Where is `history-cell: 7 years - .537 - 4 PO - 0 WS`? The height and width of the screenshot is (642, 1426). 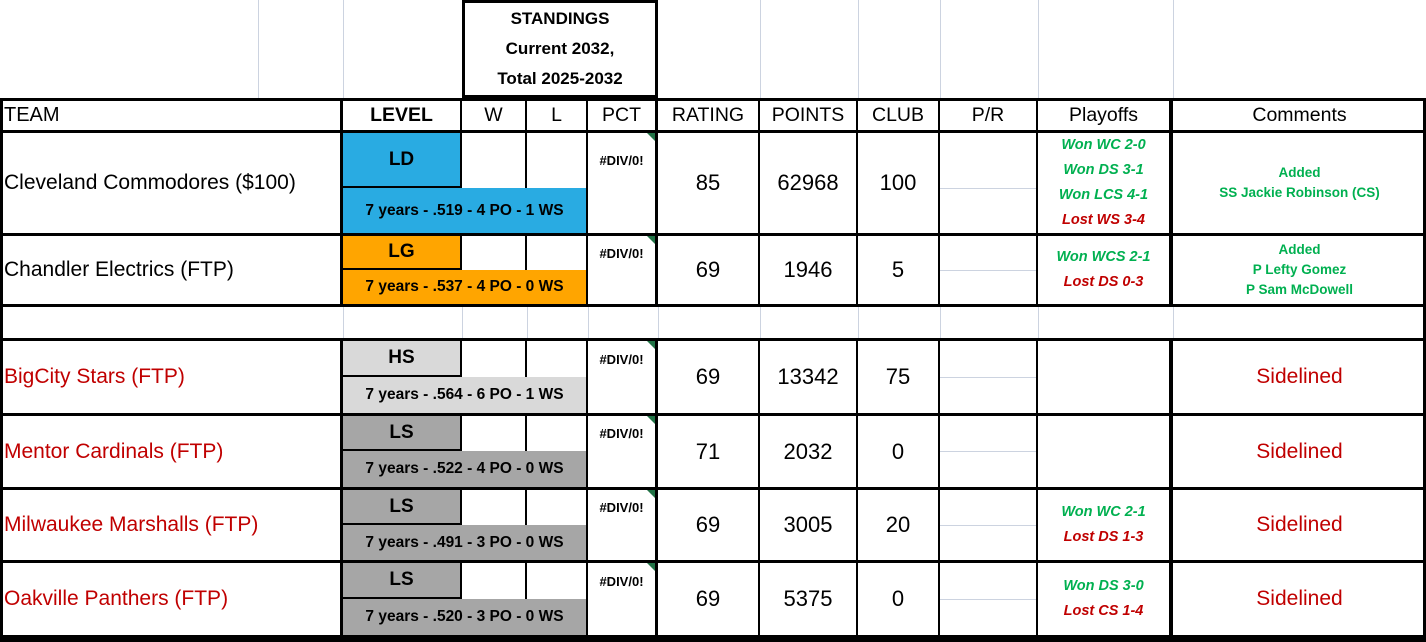 history-cell: 7 years - .537 - 4 PO - 0 WS is located at coordinates (465, 287).